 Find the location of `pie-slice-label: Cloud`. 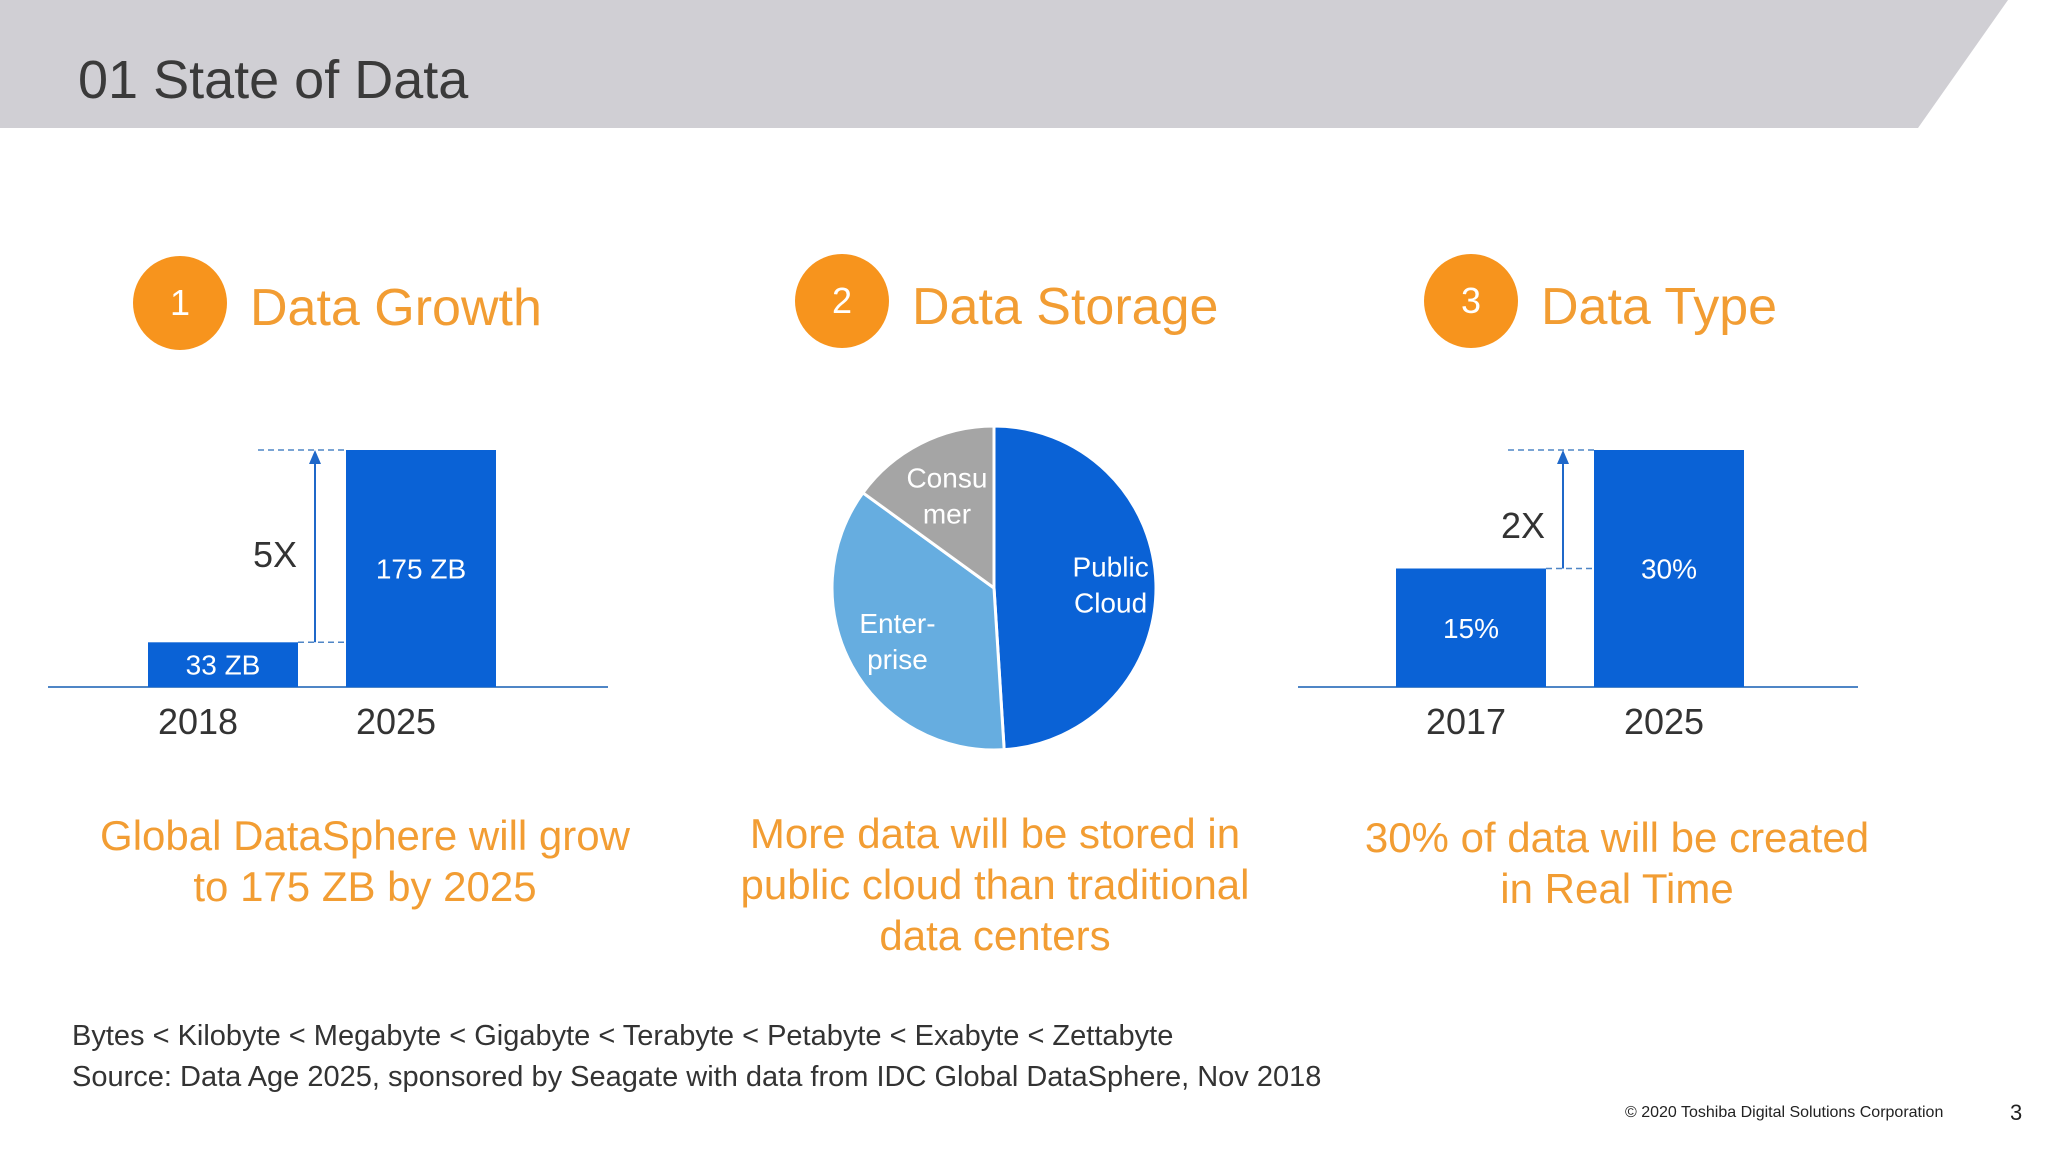

pie-slice-label: Cloud is located at coordinates (1110, 602).